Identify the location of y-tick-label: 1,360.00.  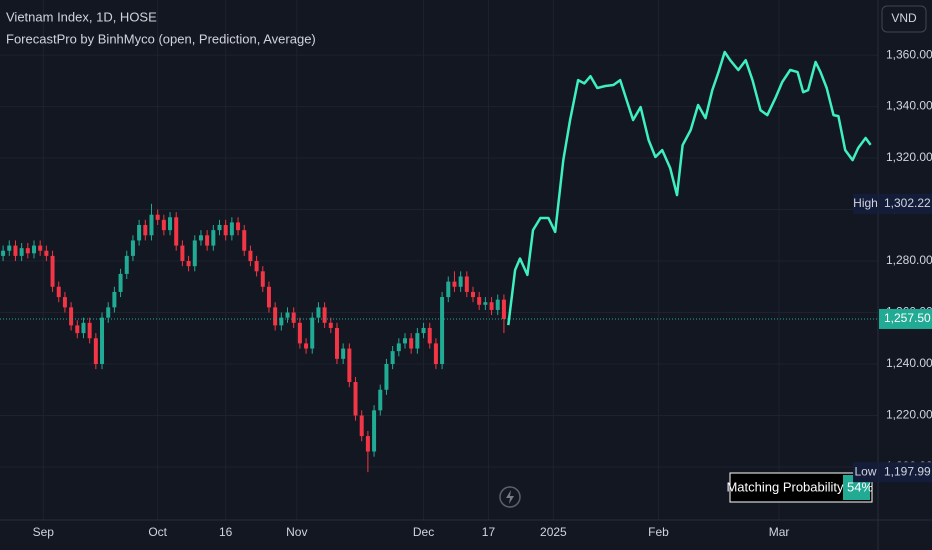
(909, 54).